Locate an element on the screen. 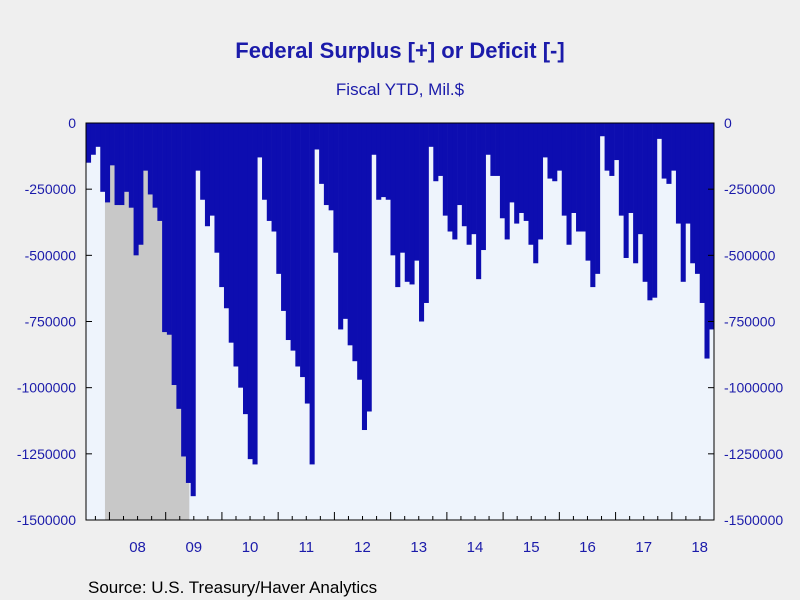 The image size is (800, 600). y-tick-label-left: 0 is located at coordinates (72, 123).